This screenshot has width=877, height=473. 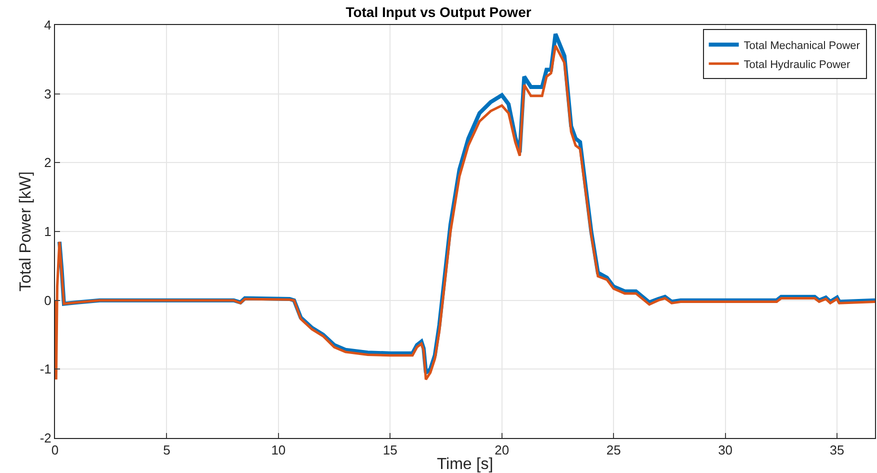 What do you see at coordinates (48, 162) in the screenshot?
I see `y-tick-label: 2` at bounding box center [48, 162].